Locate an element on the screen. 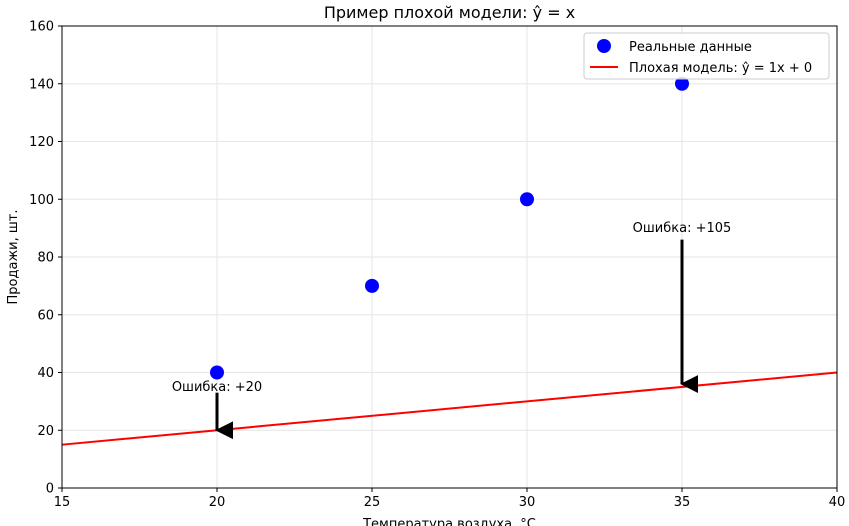 The height and width of the screenshot is (526, 849). y-tick-label: 100 is located at coordinates (41, 200).